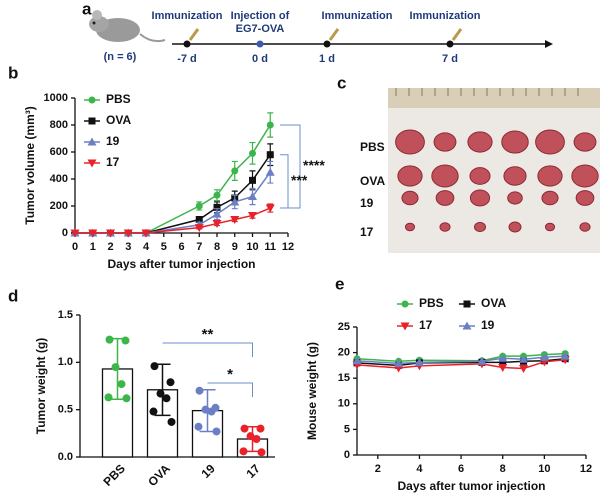 This screenshot has width=600, height=494. I want to click on mouse-icon, so click(127, 26).